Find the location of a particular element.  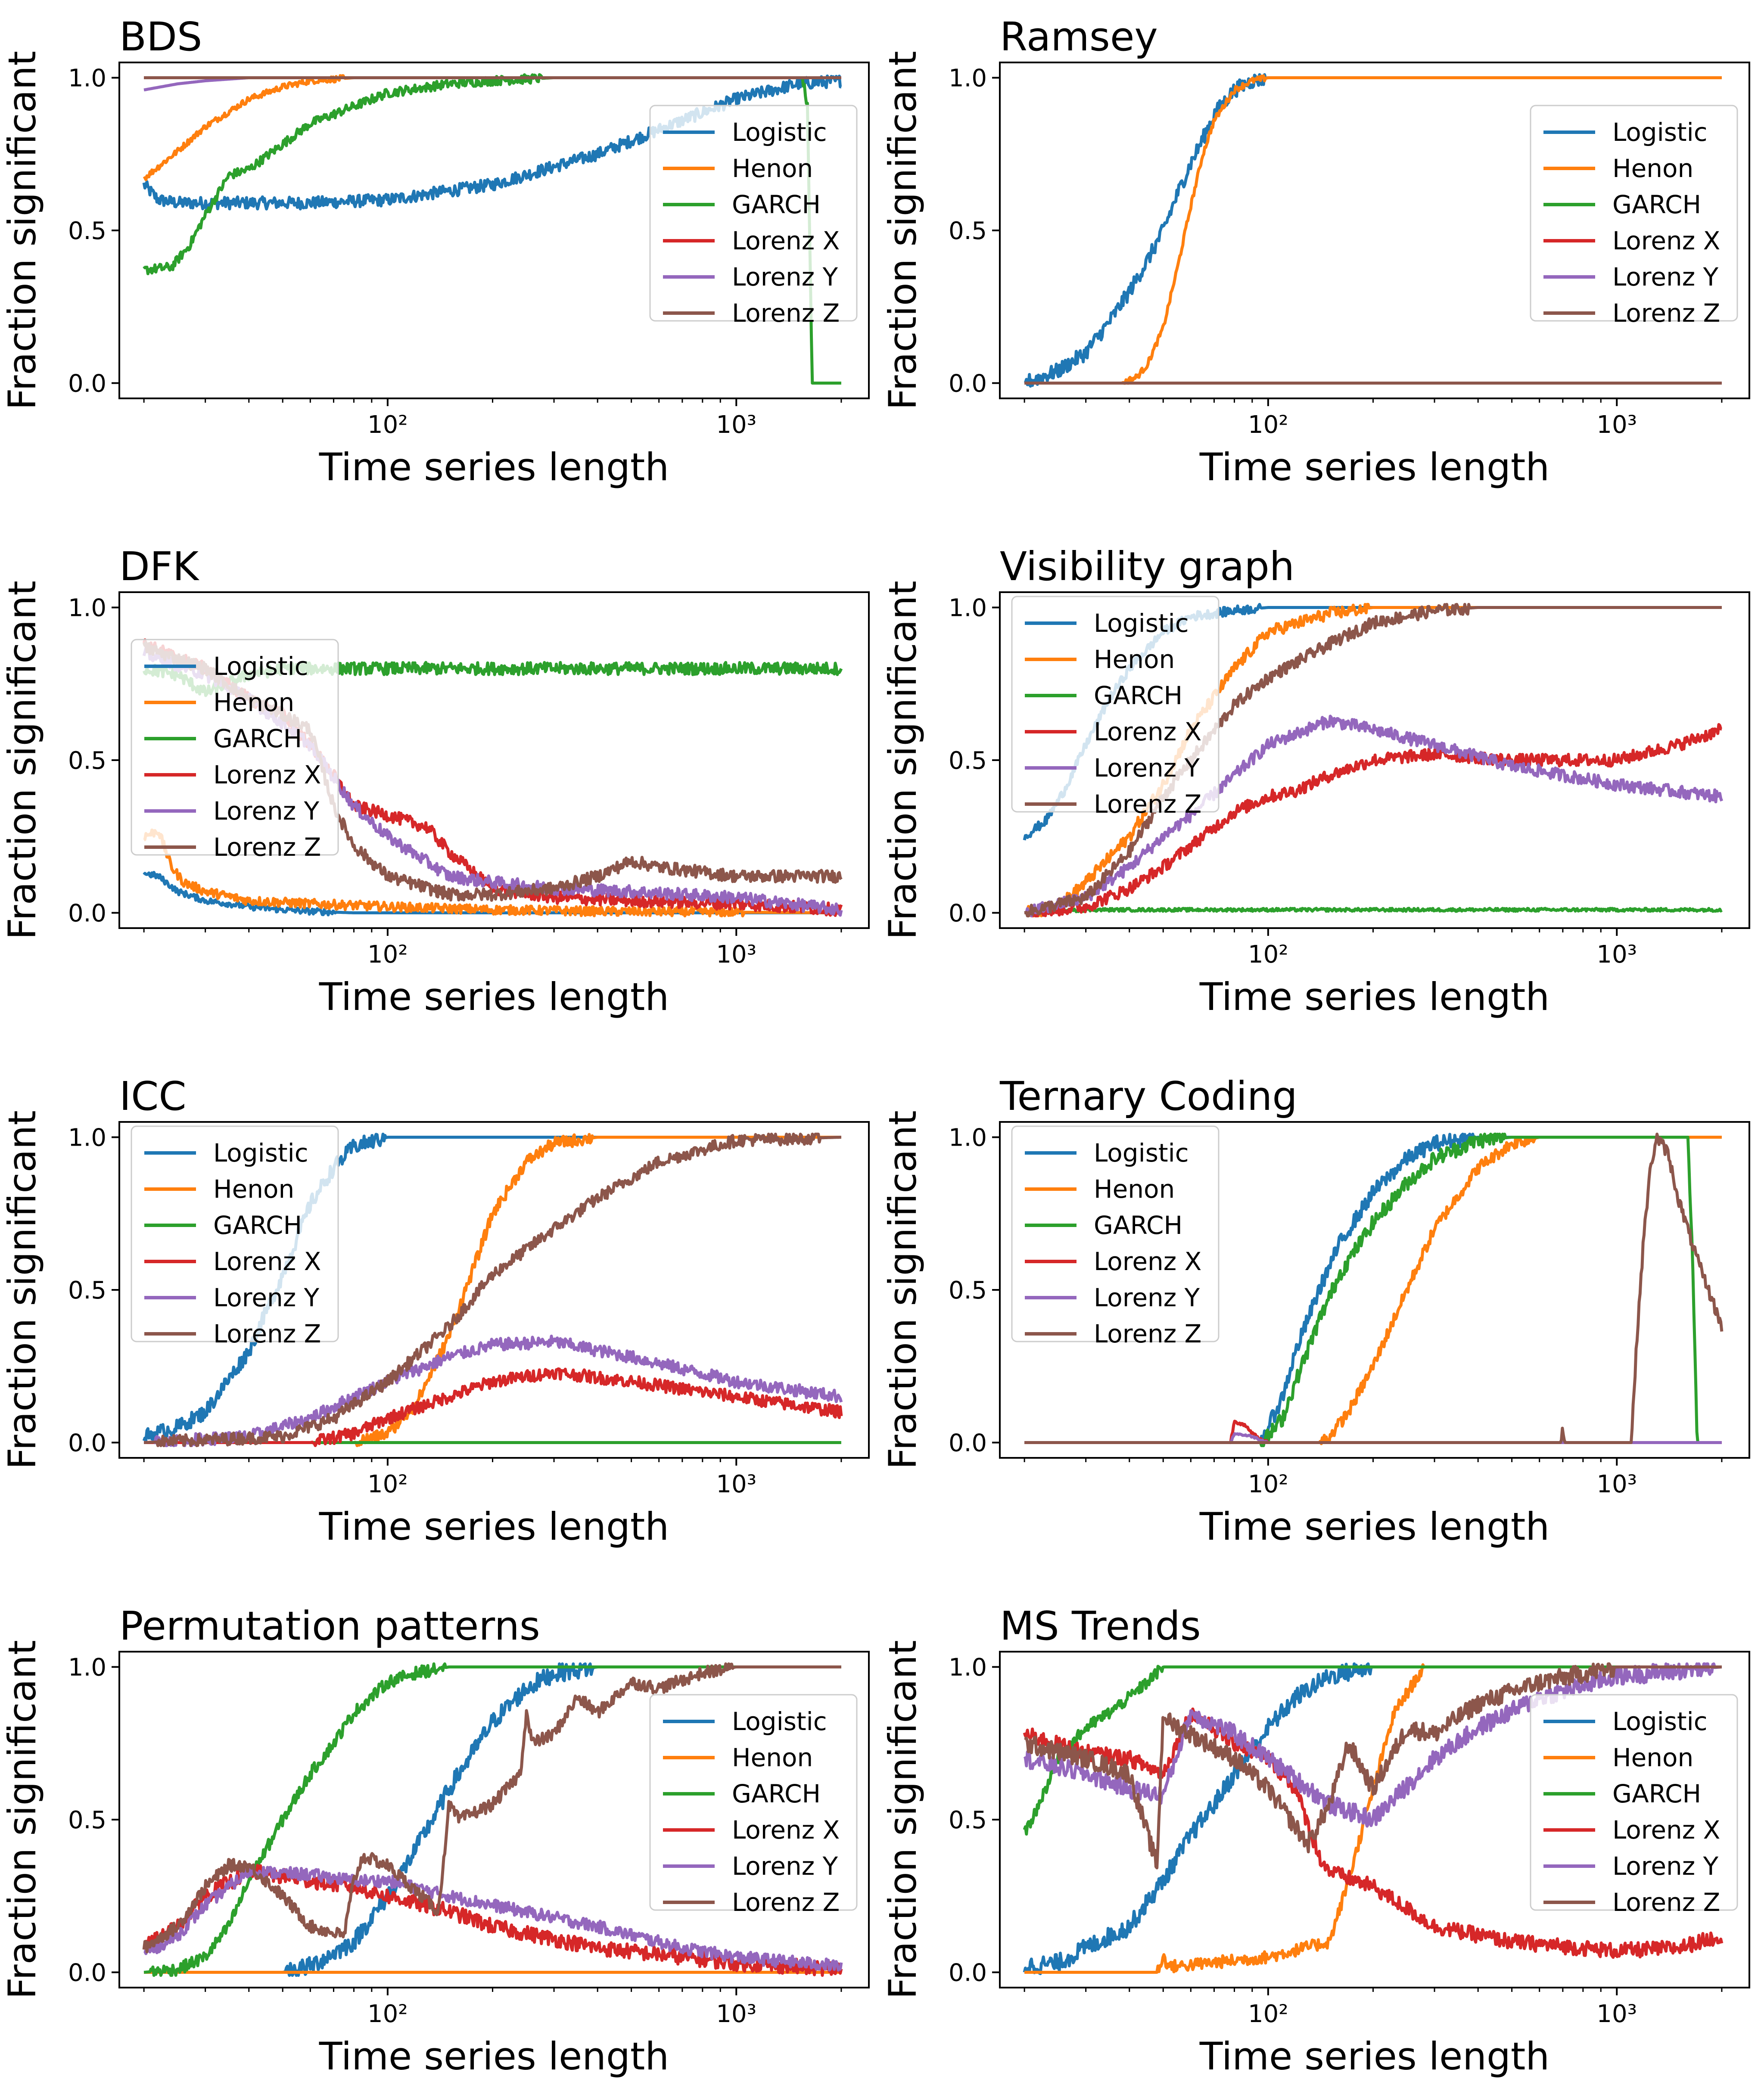

series-line-lorenz-y is located at coordinates (493, 1391).